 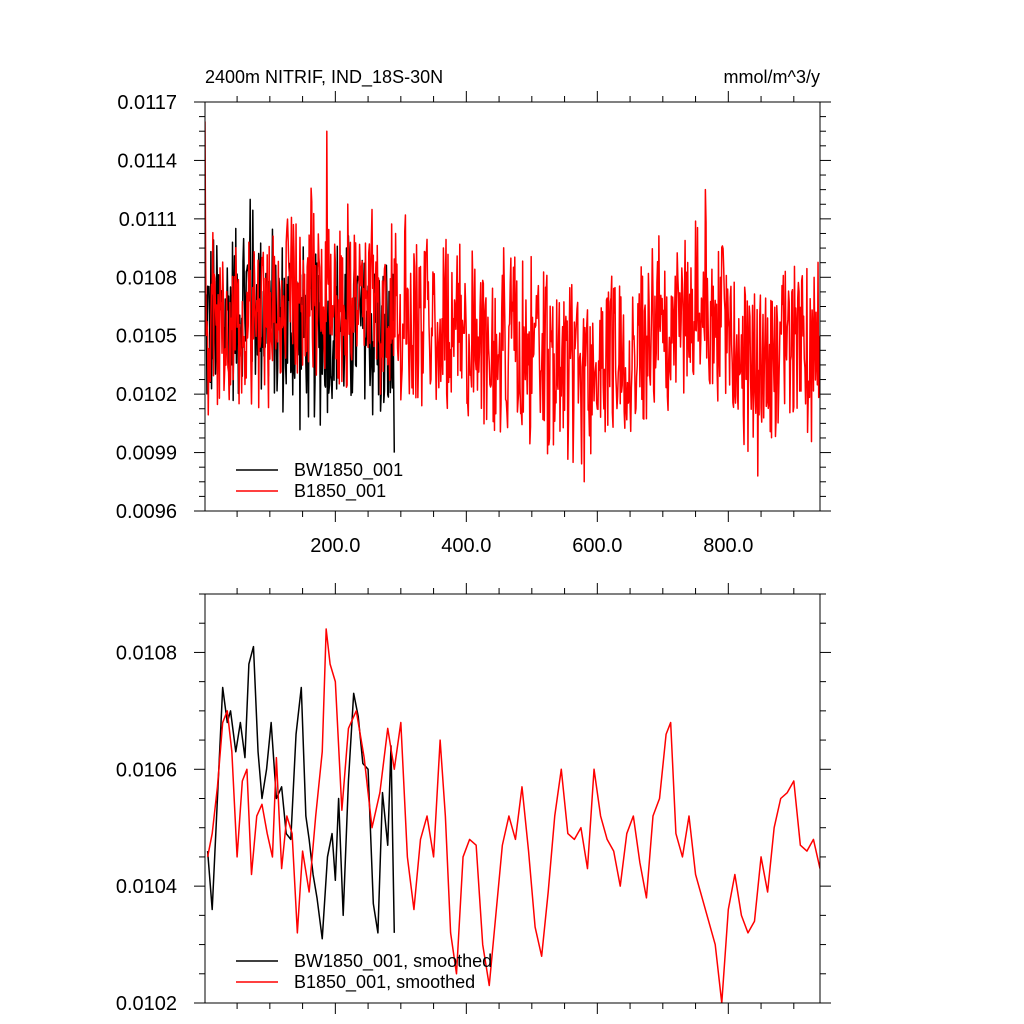 I want to click on top-panel-title: 2400m NITRIF, IND_18S-30N, so click(x=324, y=77).